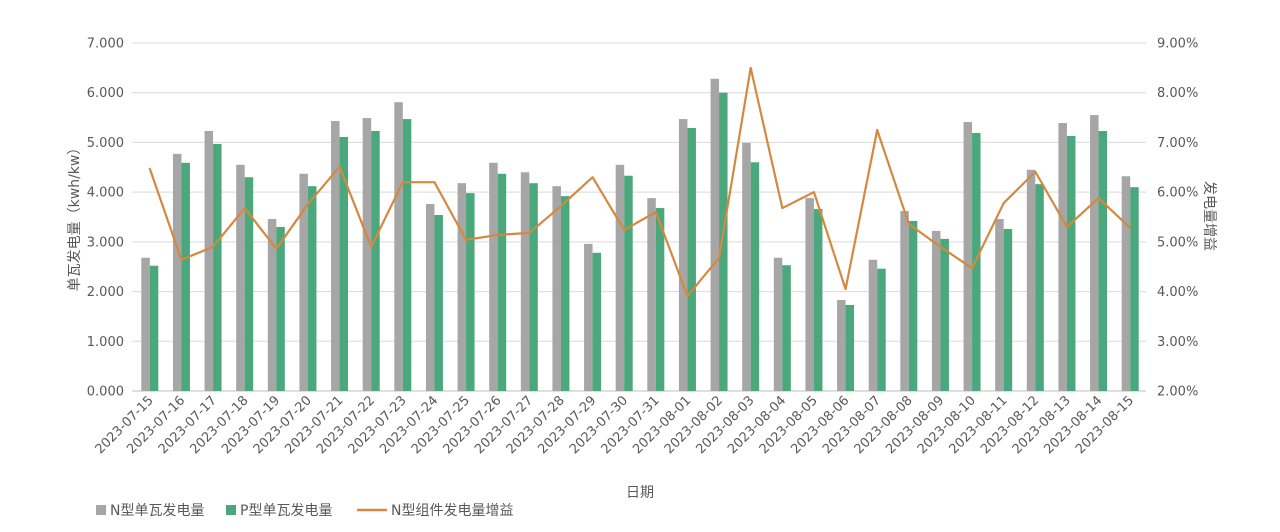 The height and width of the screenshot is (532, 1280). What do you see at coordinates (105, 342) in the screenshot?
I see `y-tick-label: 1.000` at bounding box center [105, 342].